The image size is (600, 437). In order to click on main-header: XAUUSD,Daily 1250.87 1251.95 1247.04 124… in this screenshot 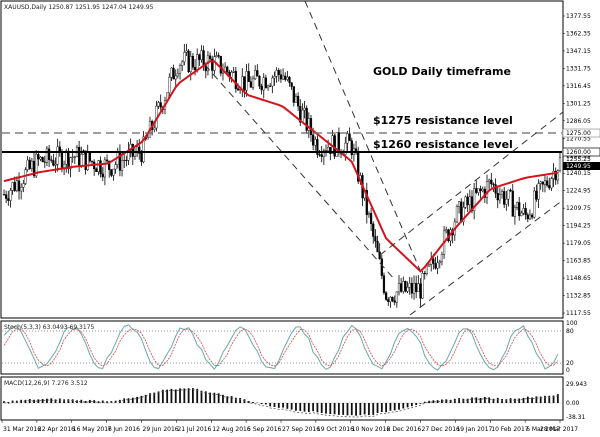, I will do `click(79, 7)`.